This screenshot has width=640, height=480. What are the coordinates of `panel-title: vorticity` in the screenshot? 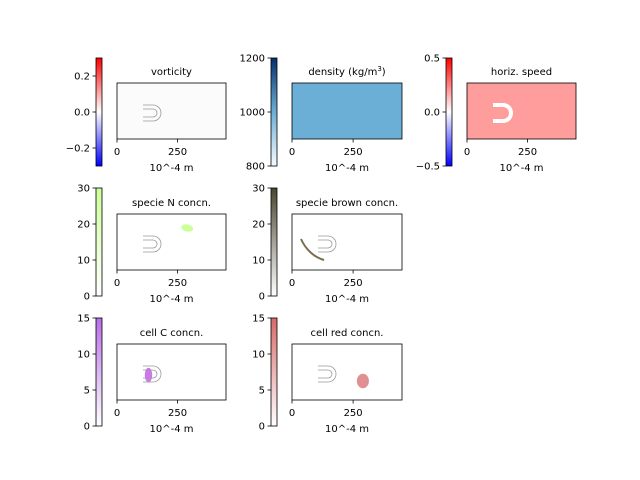 It's located at (171, 72).